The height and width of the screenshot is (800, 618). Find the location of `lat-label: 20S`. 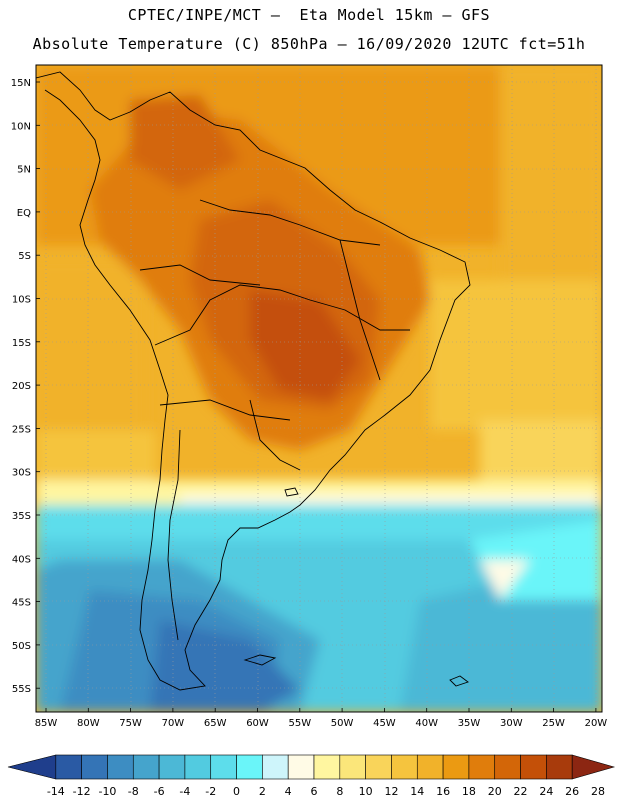

lat-label: 20S is located at coordinates (21, 386).